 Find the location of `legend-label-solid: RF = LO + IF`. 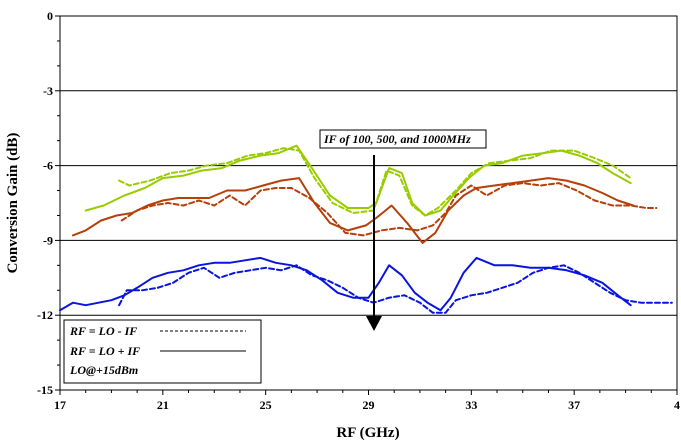

legend-label-solid: RF = LO + IF is located at coordinates (104, 351).